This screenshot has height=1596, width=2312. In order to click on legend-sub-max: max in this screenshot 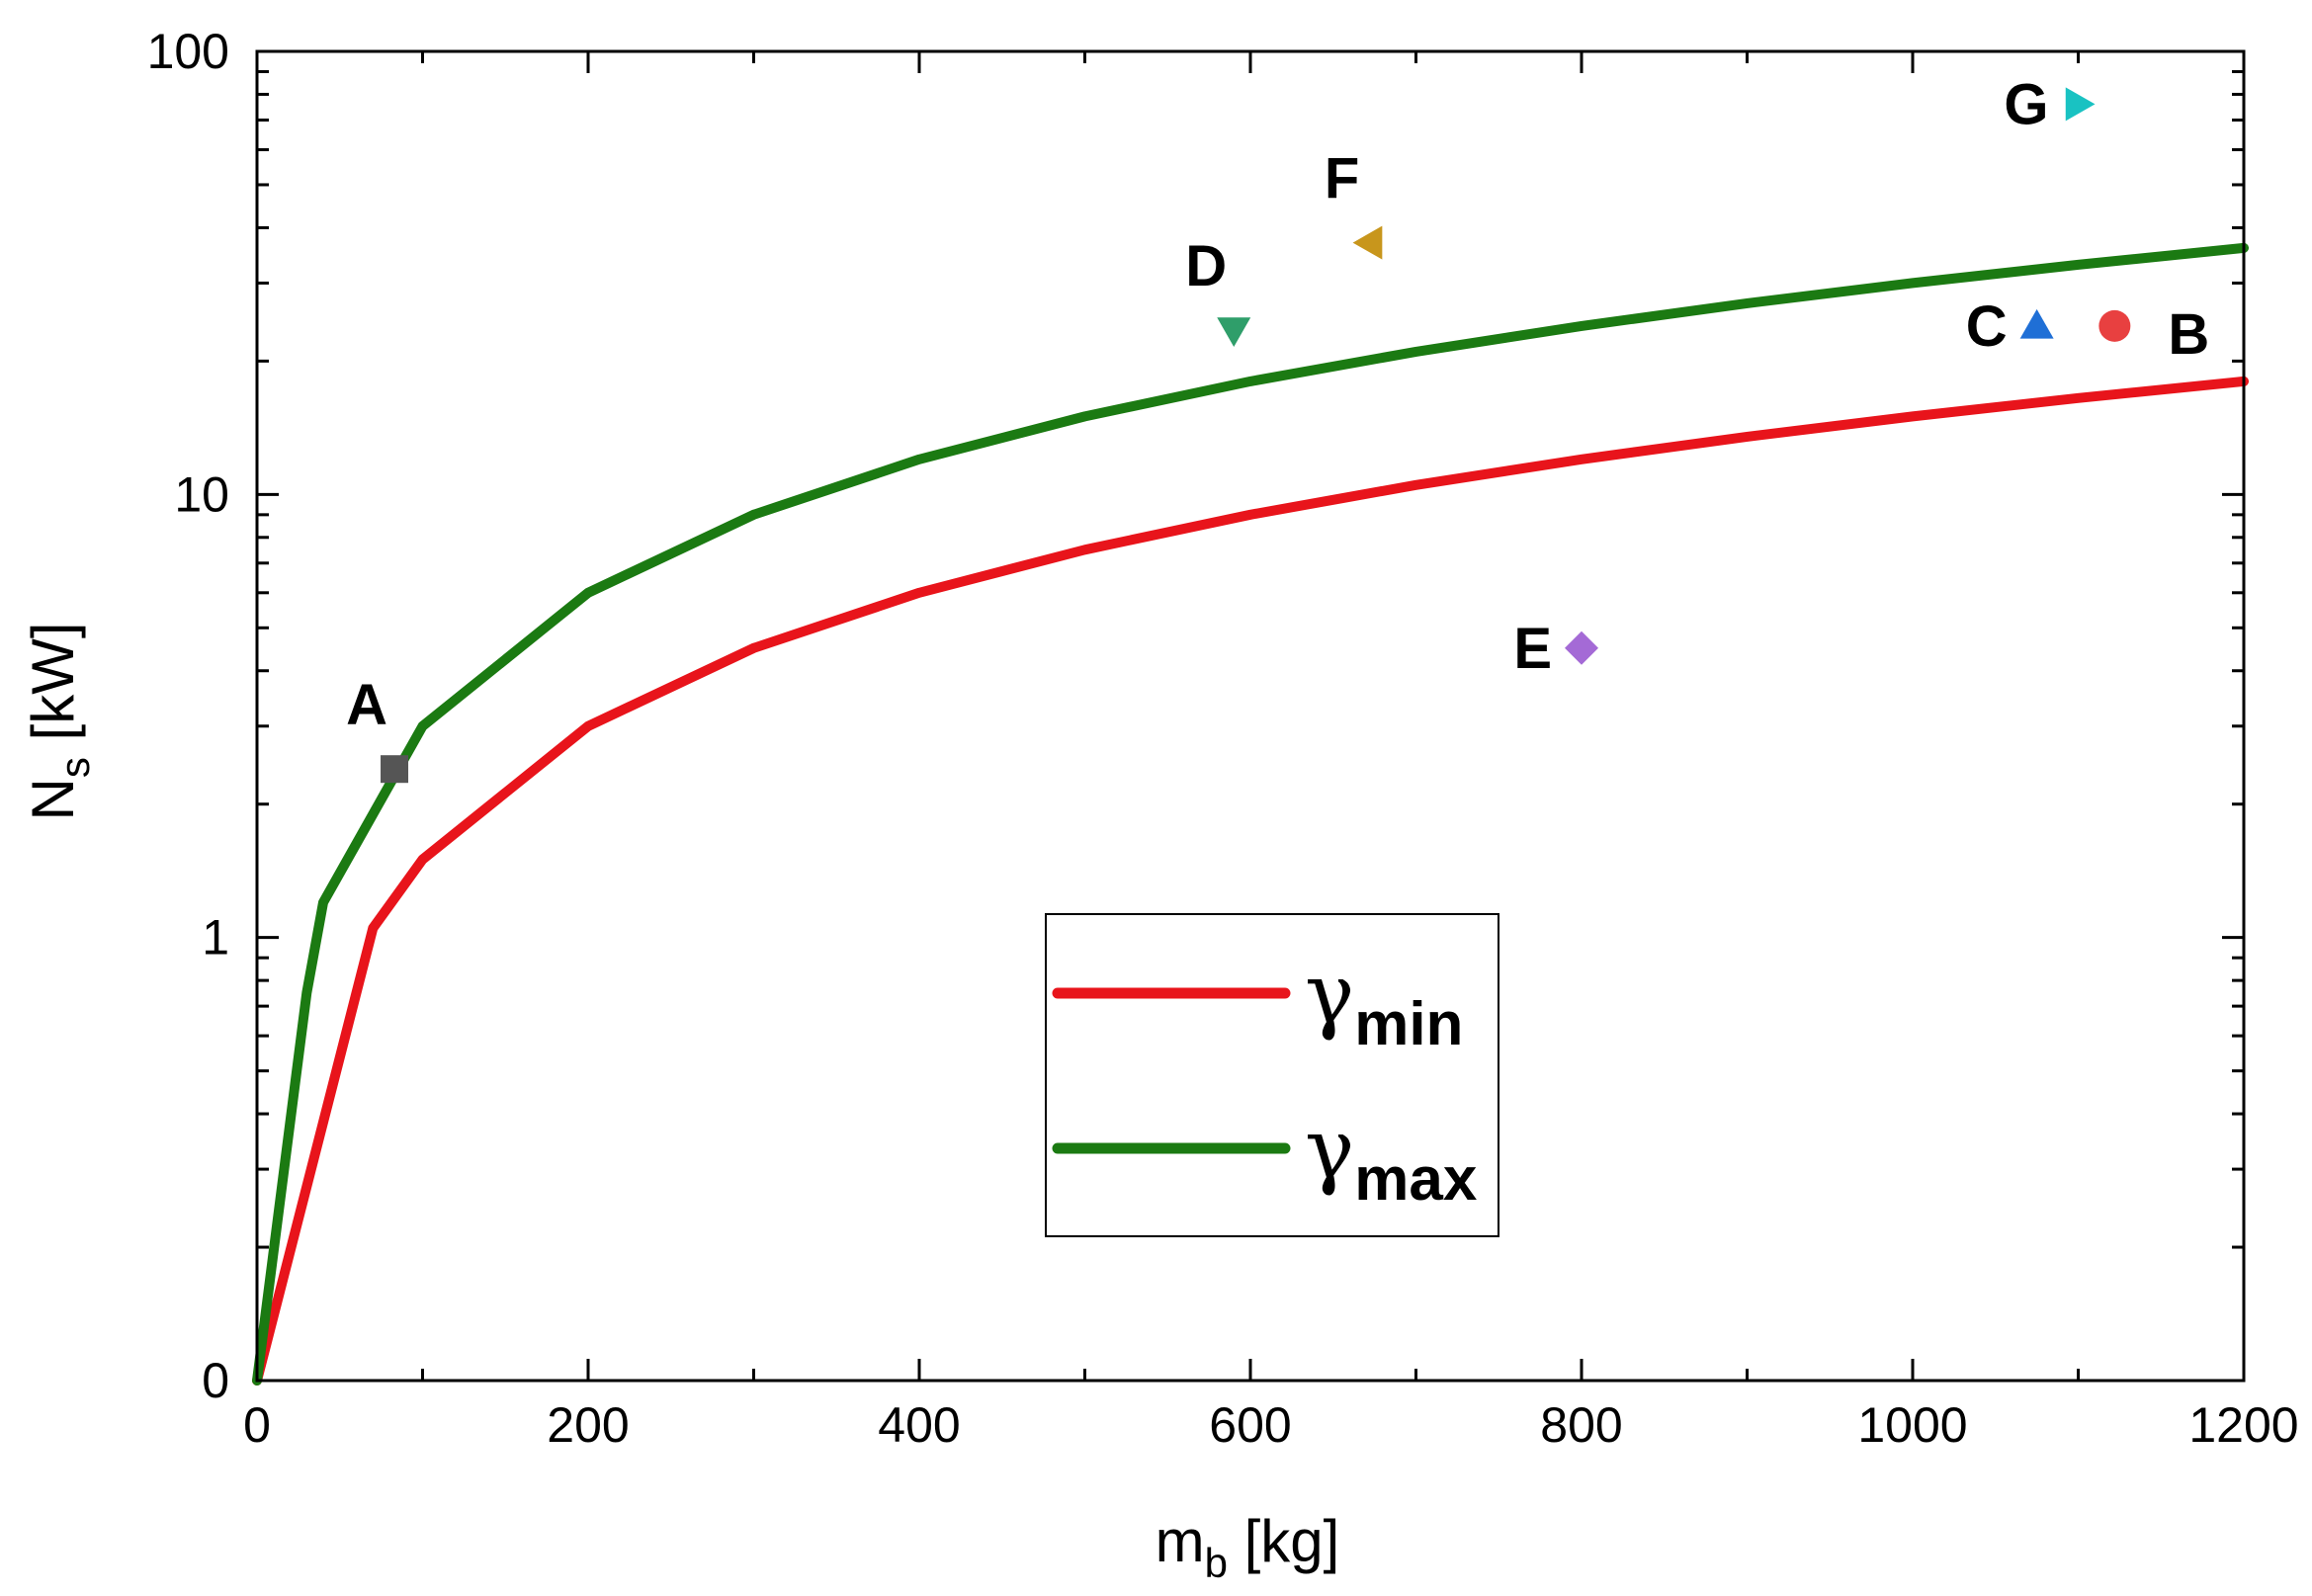, I will do `click(1416, 1179)`.